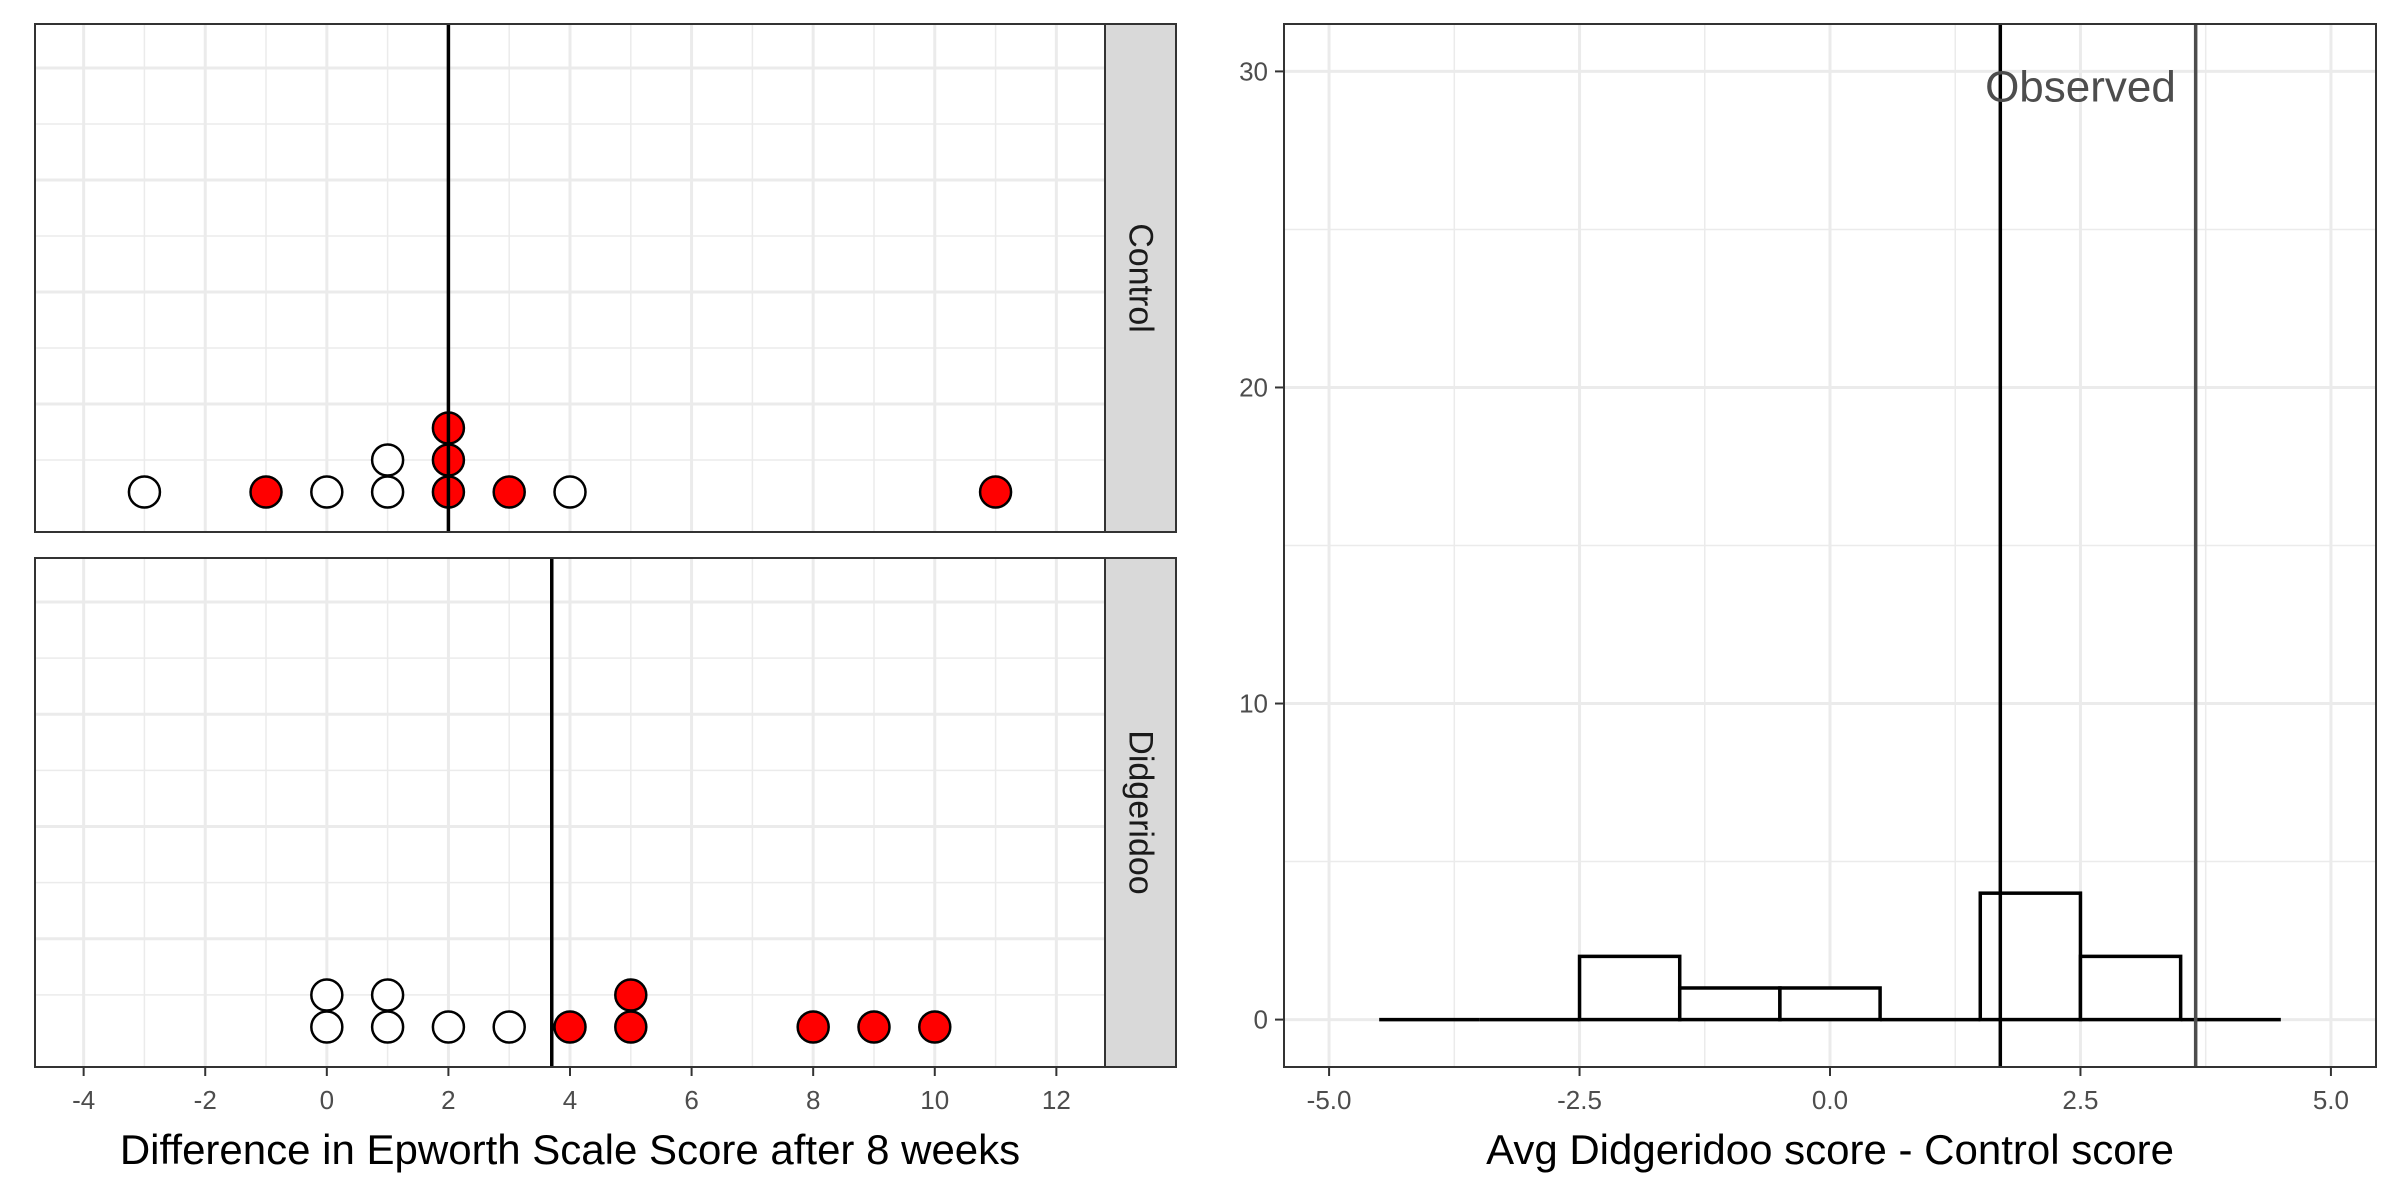 This screenshot has width=2400, height=1200. Describe the element at coordinates (83, 1100) in the screenshot. I see `x-tick-label: -4` at that location.